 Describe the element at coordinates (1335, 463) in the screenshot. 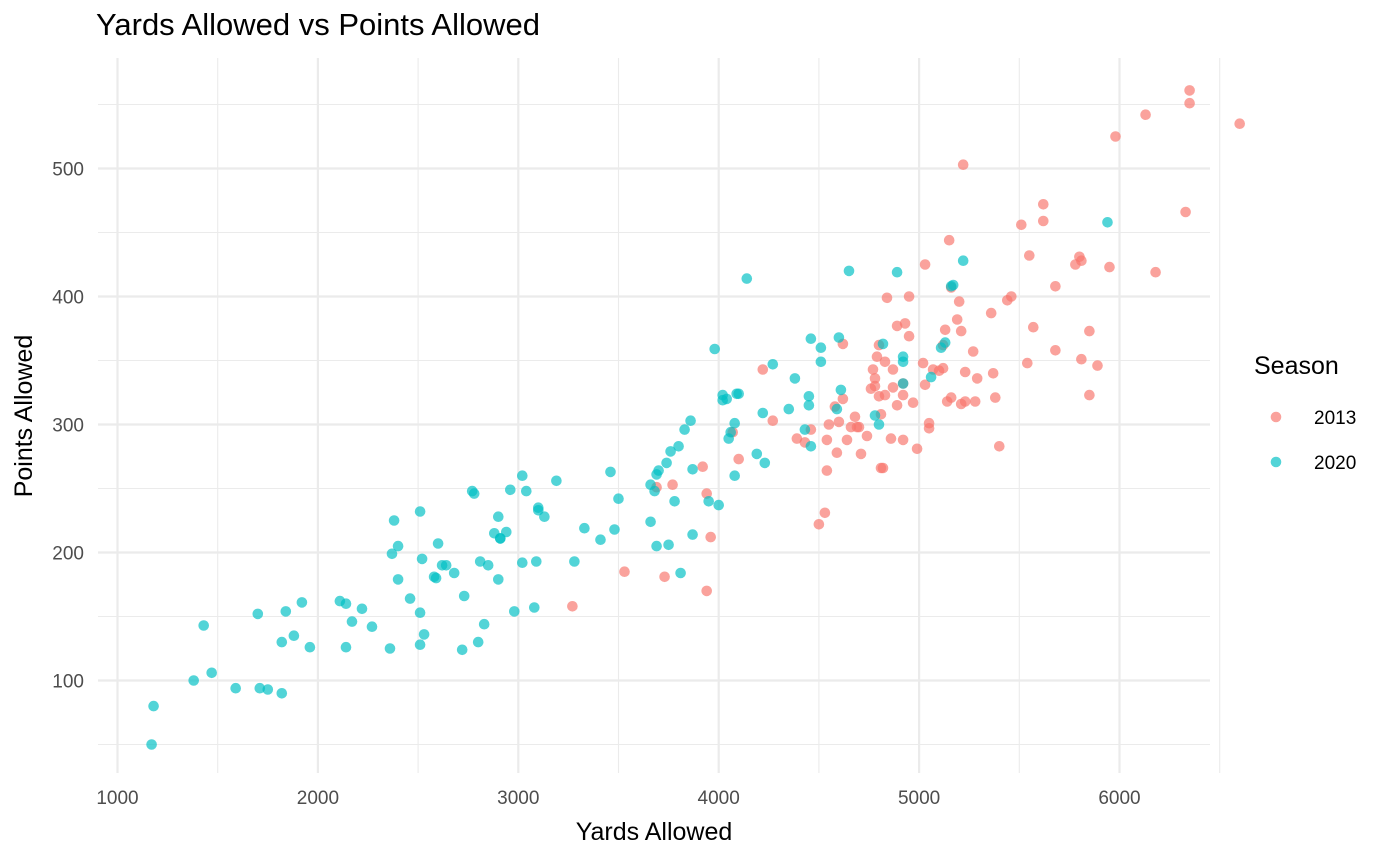

I see `legend-label-2020: 2020` at that location.